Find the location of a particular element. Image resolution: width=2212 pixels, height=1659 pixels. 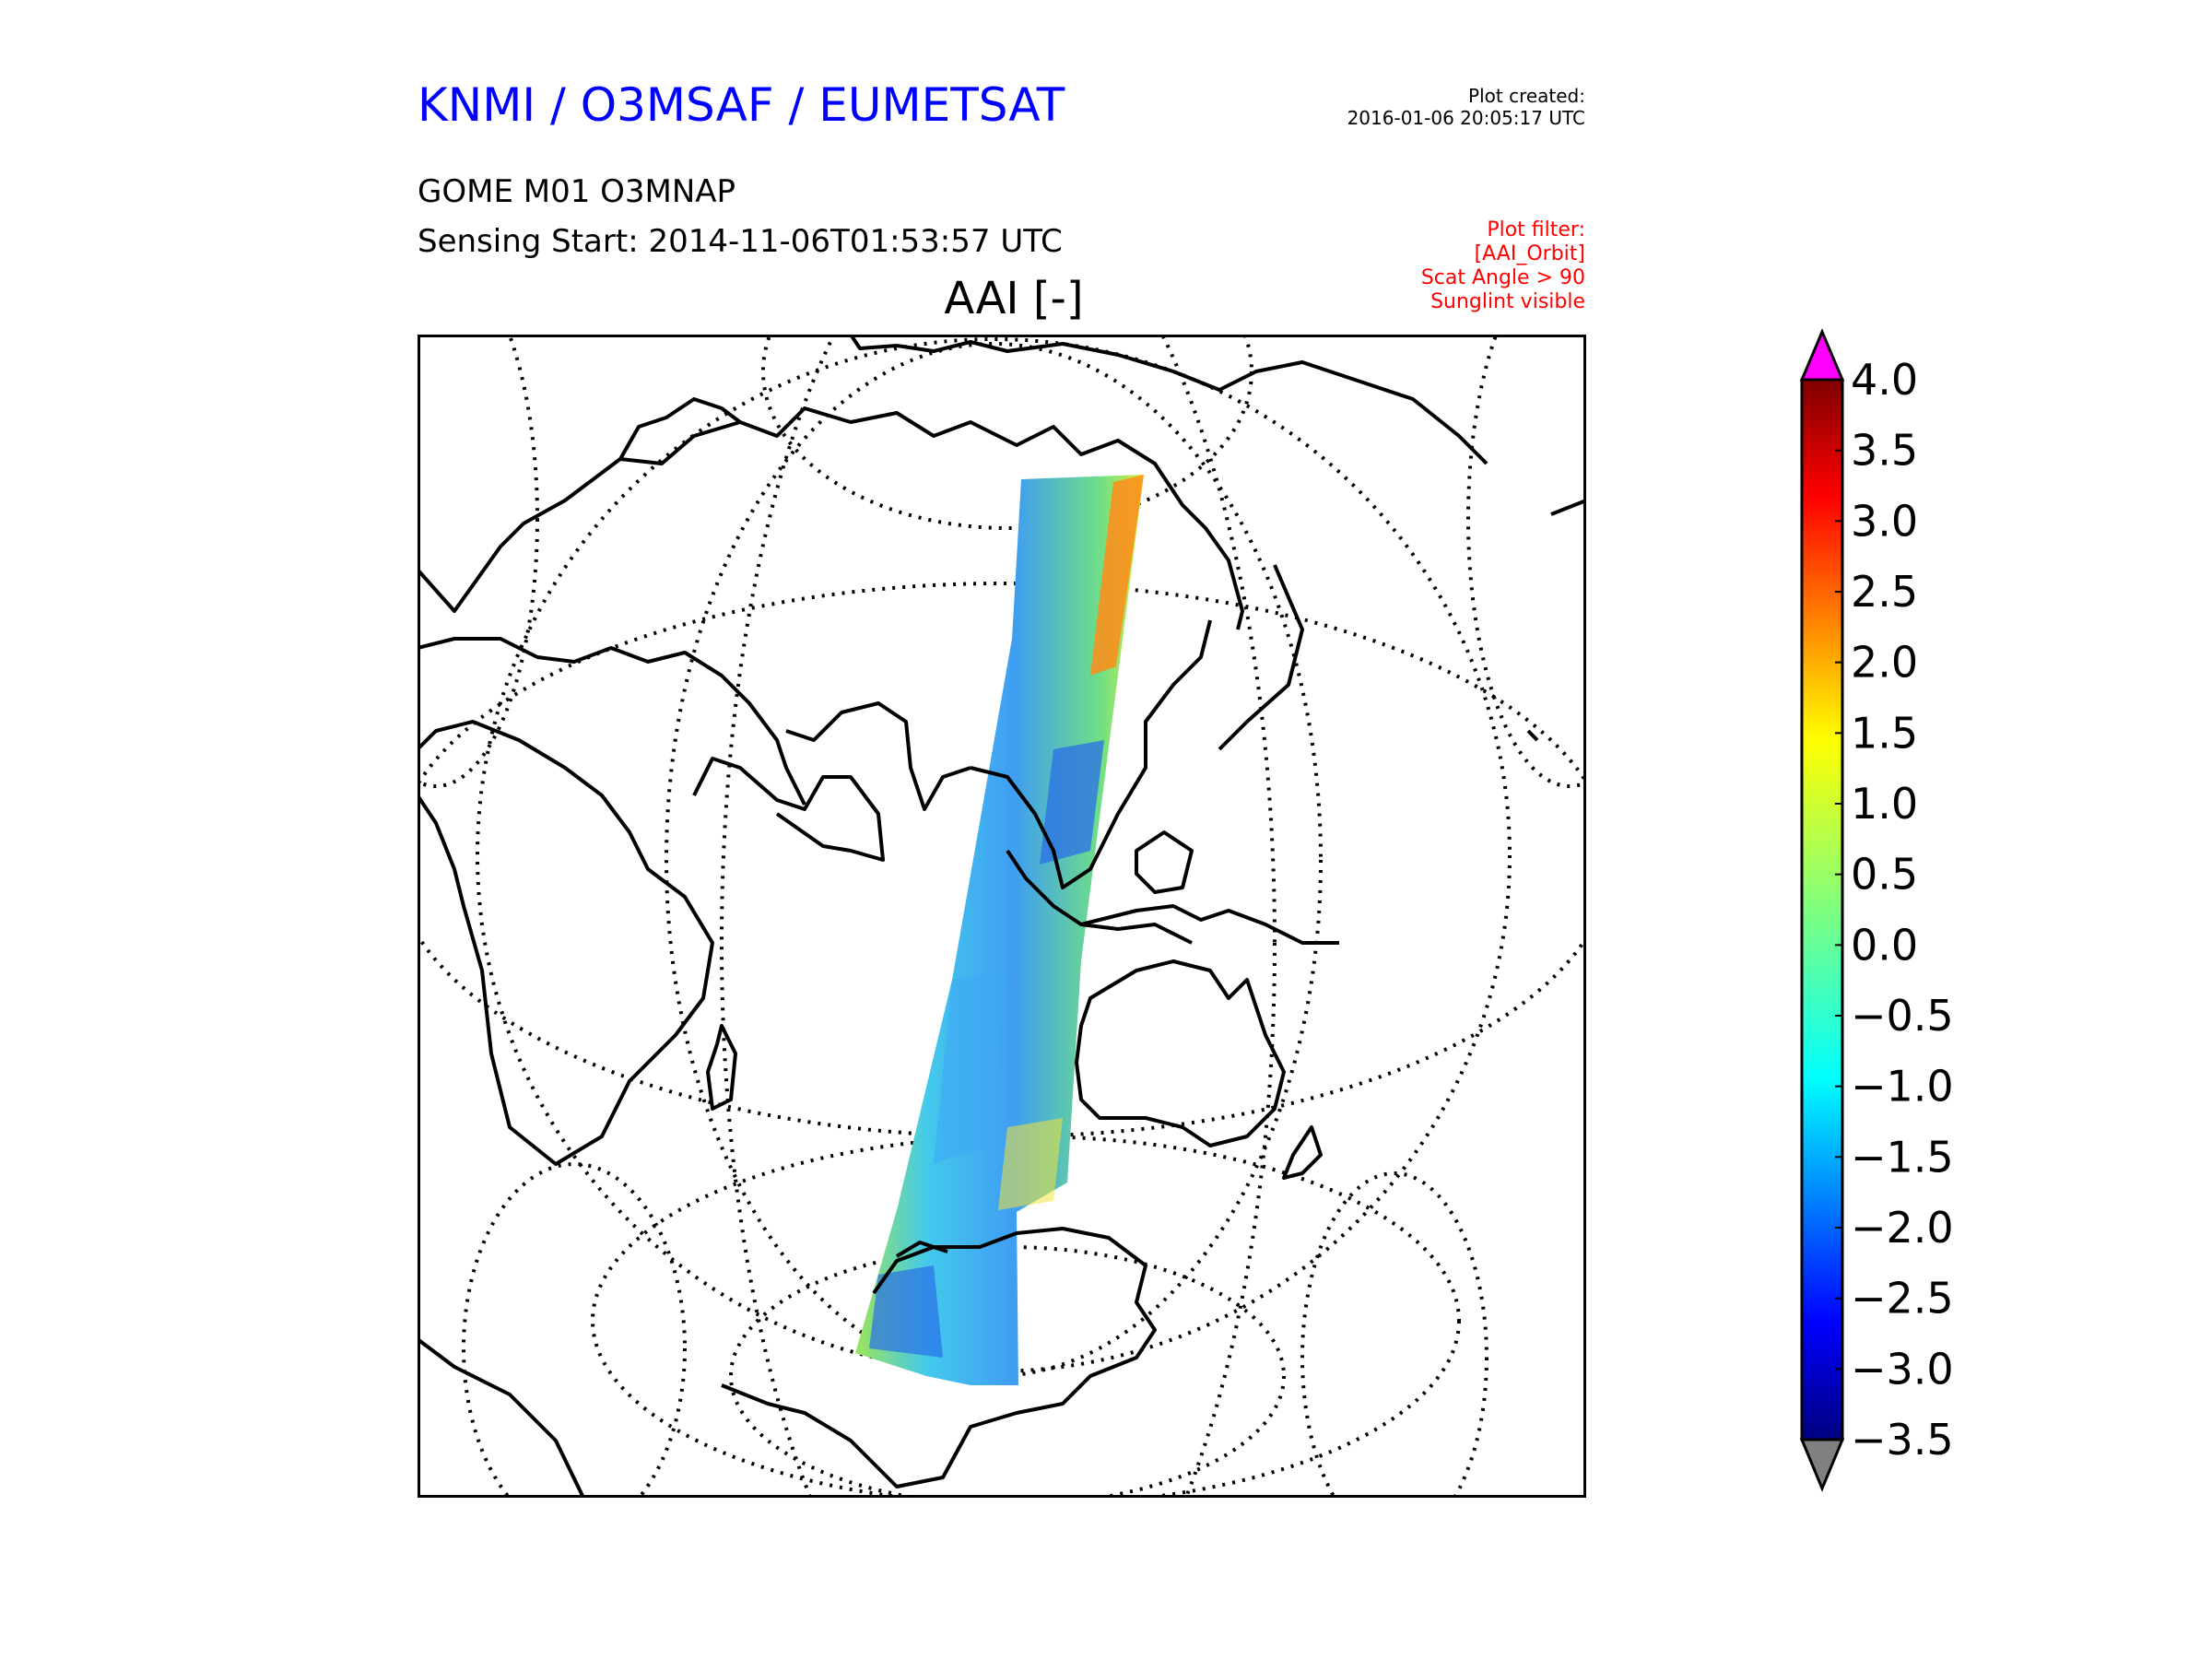

colorbar-over-extension is located at coordinates (1822, 355).